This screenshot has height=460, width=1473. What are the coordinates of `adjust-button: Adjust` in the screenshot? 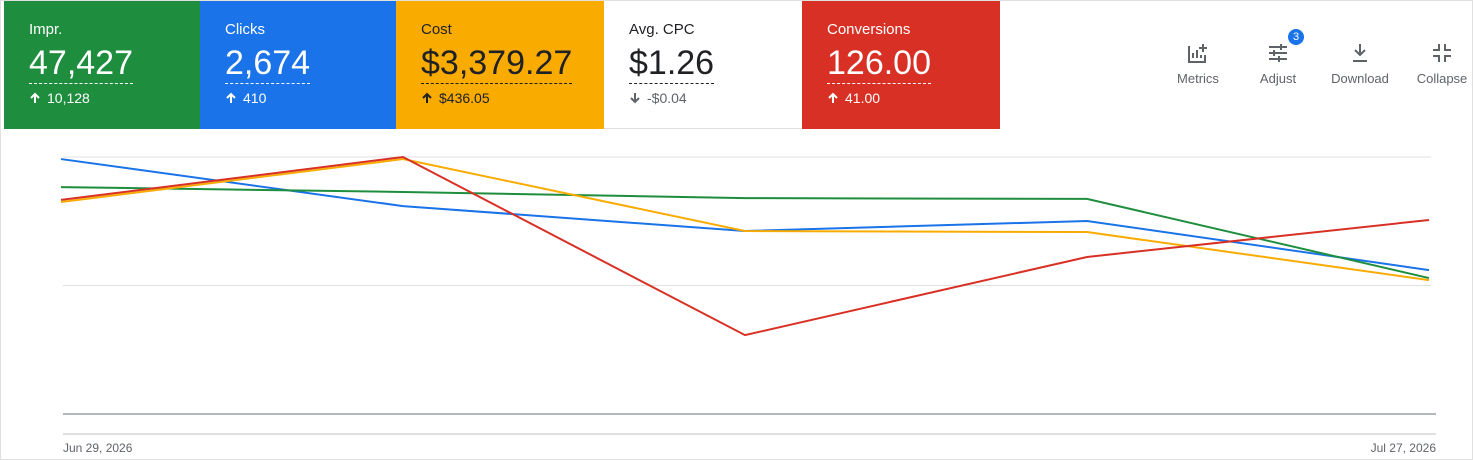 It's located at (1278, 63).